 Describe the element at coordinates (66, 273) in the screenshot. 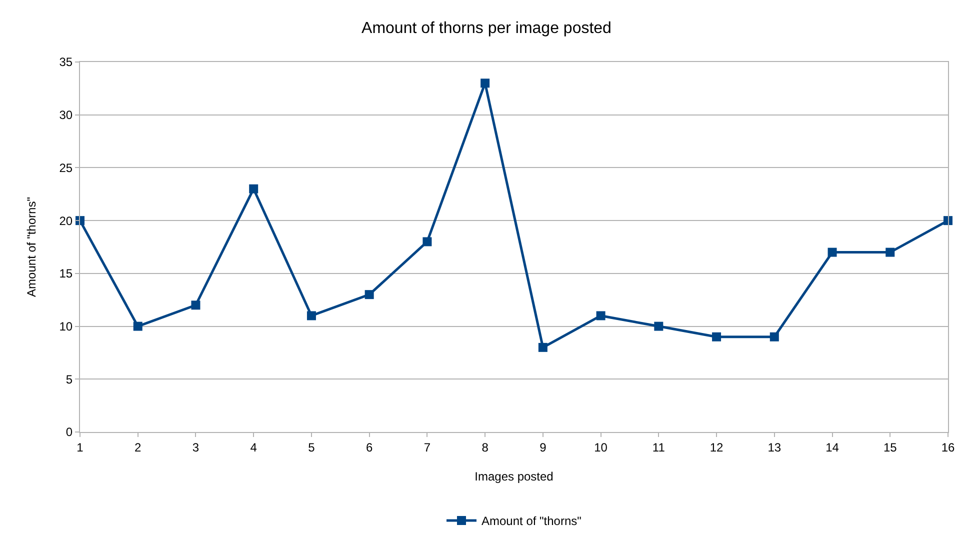

I see `y-tick-label: 15` at that location.